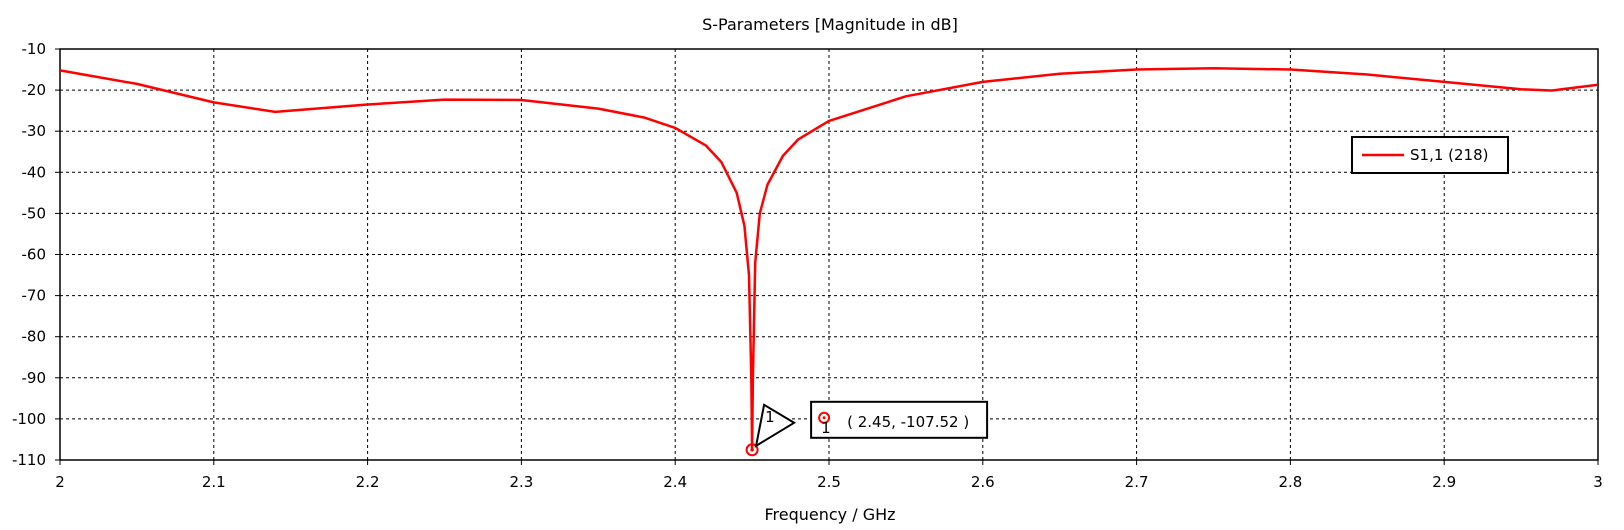 Image resolution: width=1624 pixels, height=530 pixels. I want to click on x-tick-label: 2.4, so click(675, 482).